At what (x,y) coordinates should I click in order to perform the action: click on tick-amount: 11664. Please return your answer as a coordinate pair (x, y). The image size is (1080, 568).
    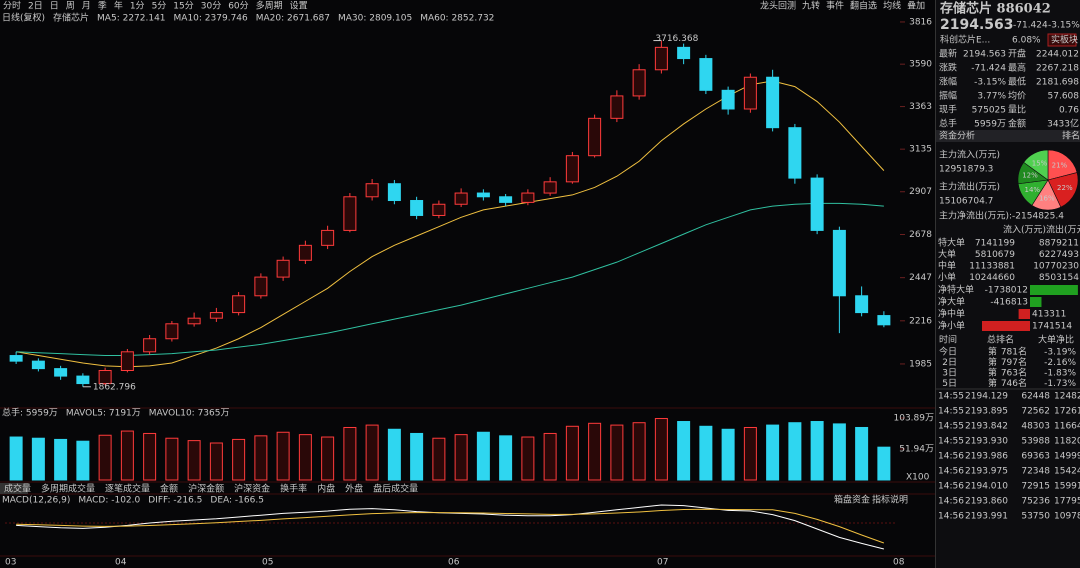
    Looking at the image, I should click on (1067, 427).